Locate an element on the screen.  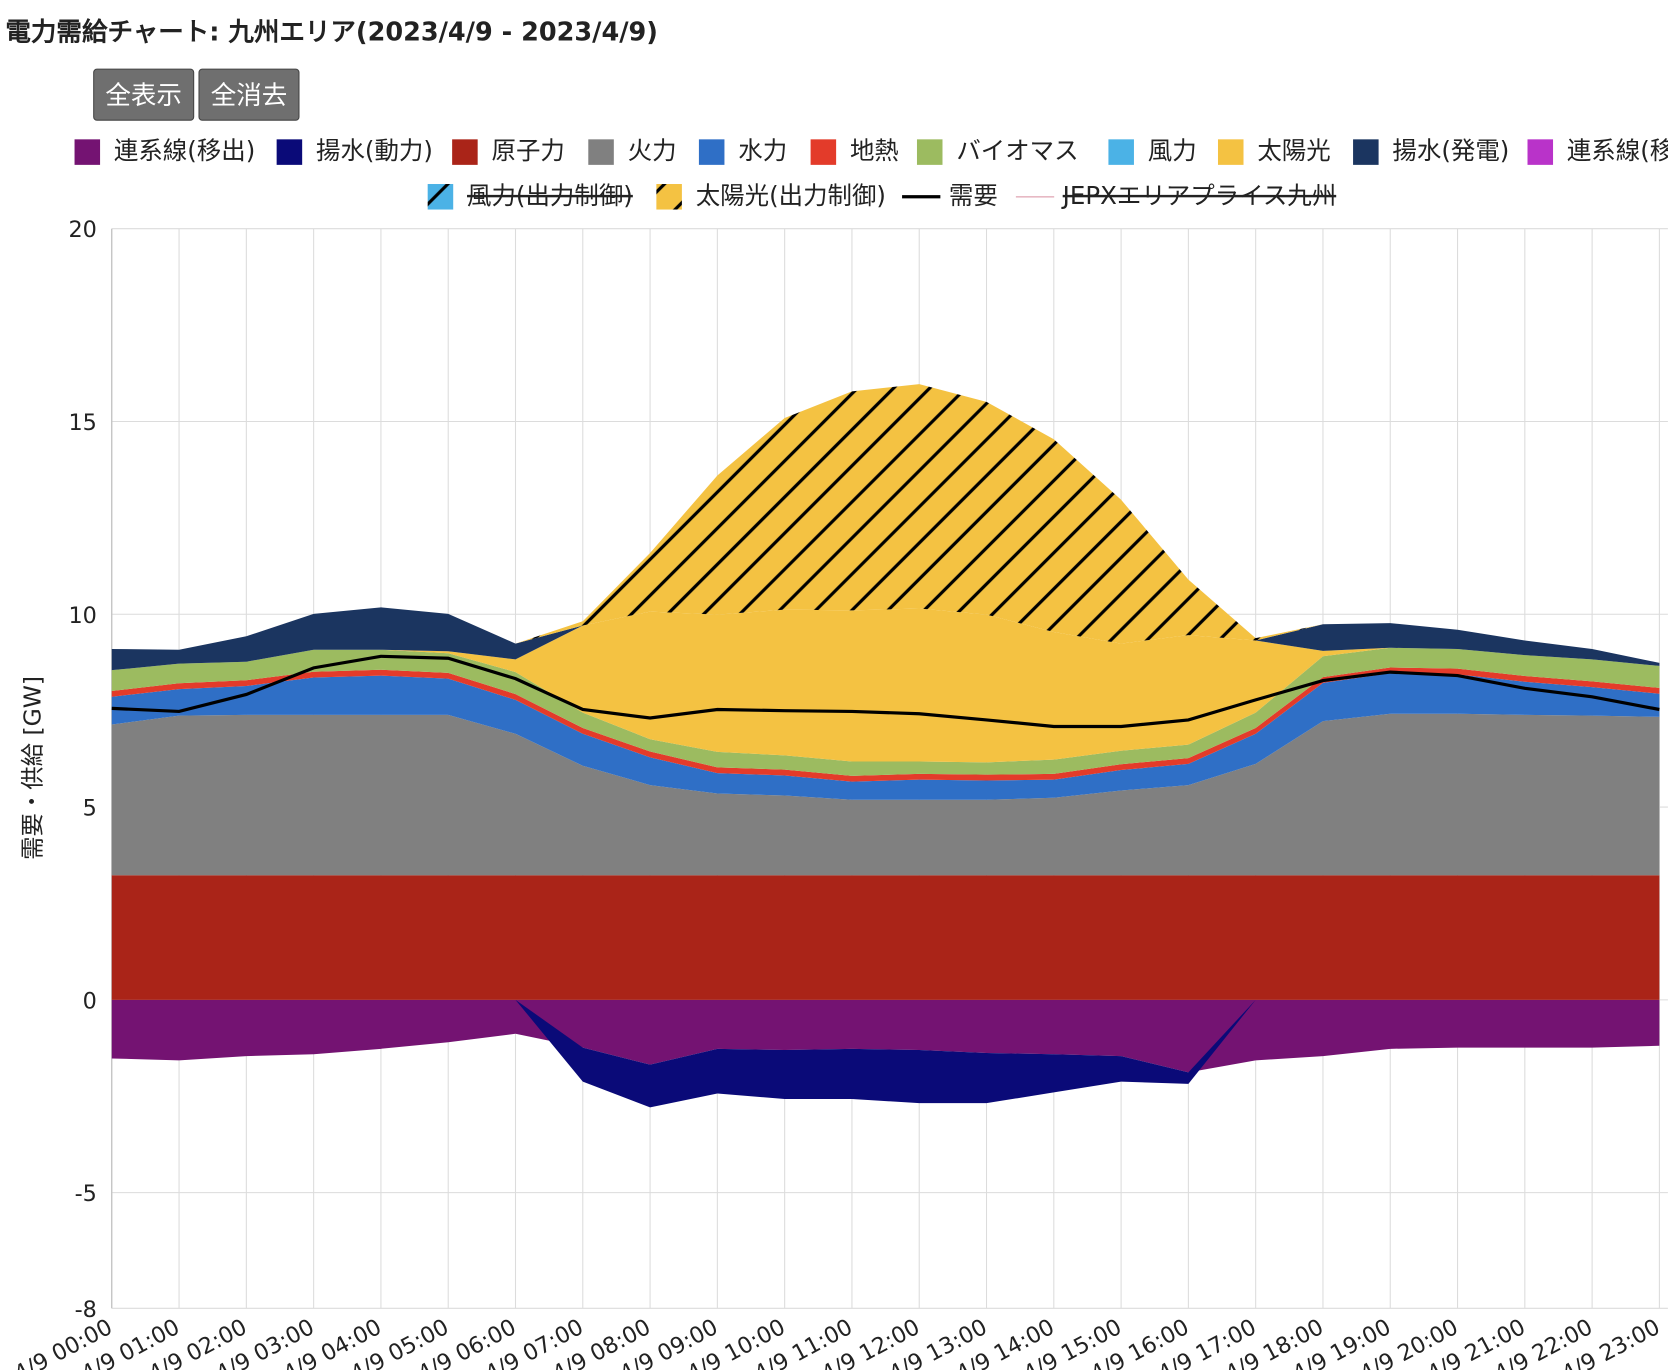
button-label: 全消去 is located at coordinates (249, 96).